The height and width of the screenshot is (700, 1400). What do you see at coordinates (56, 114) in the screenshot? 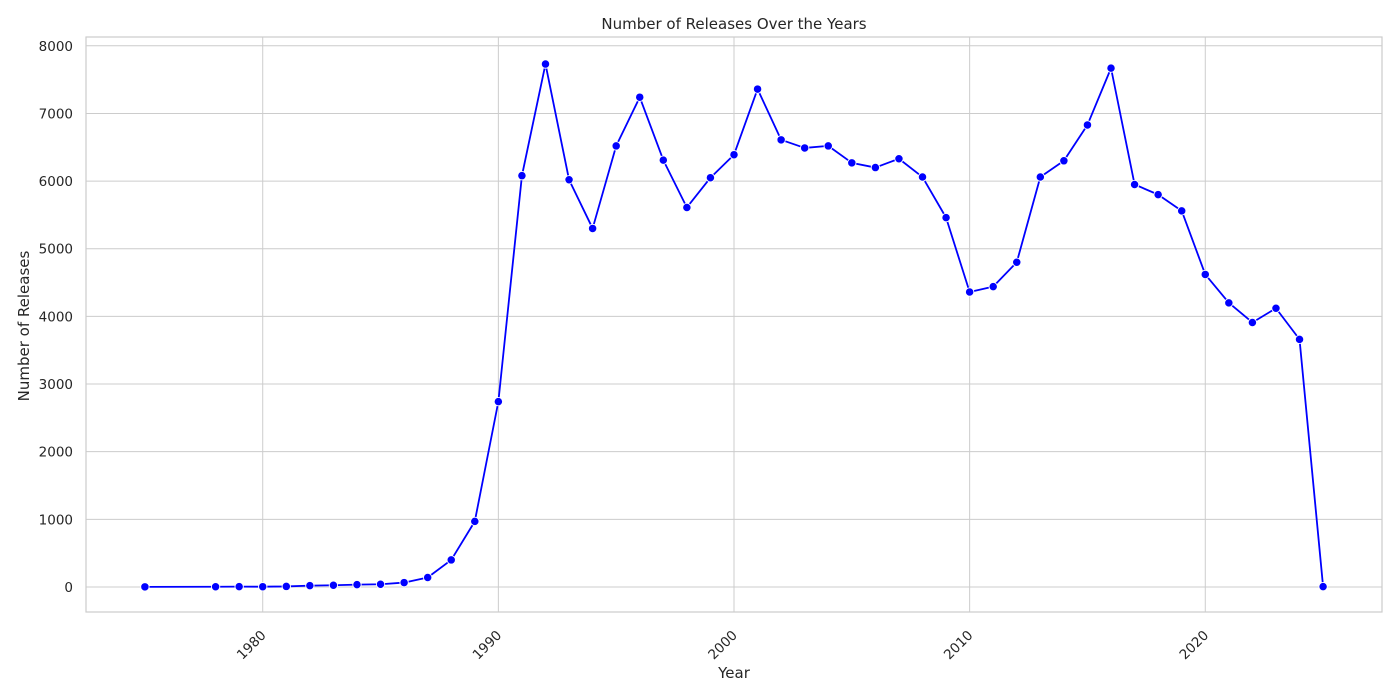
I see `y-tick-label: 7000` at bounding box center [56, 114].